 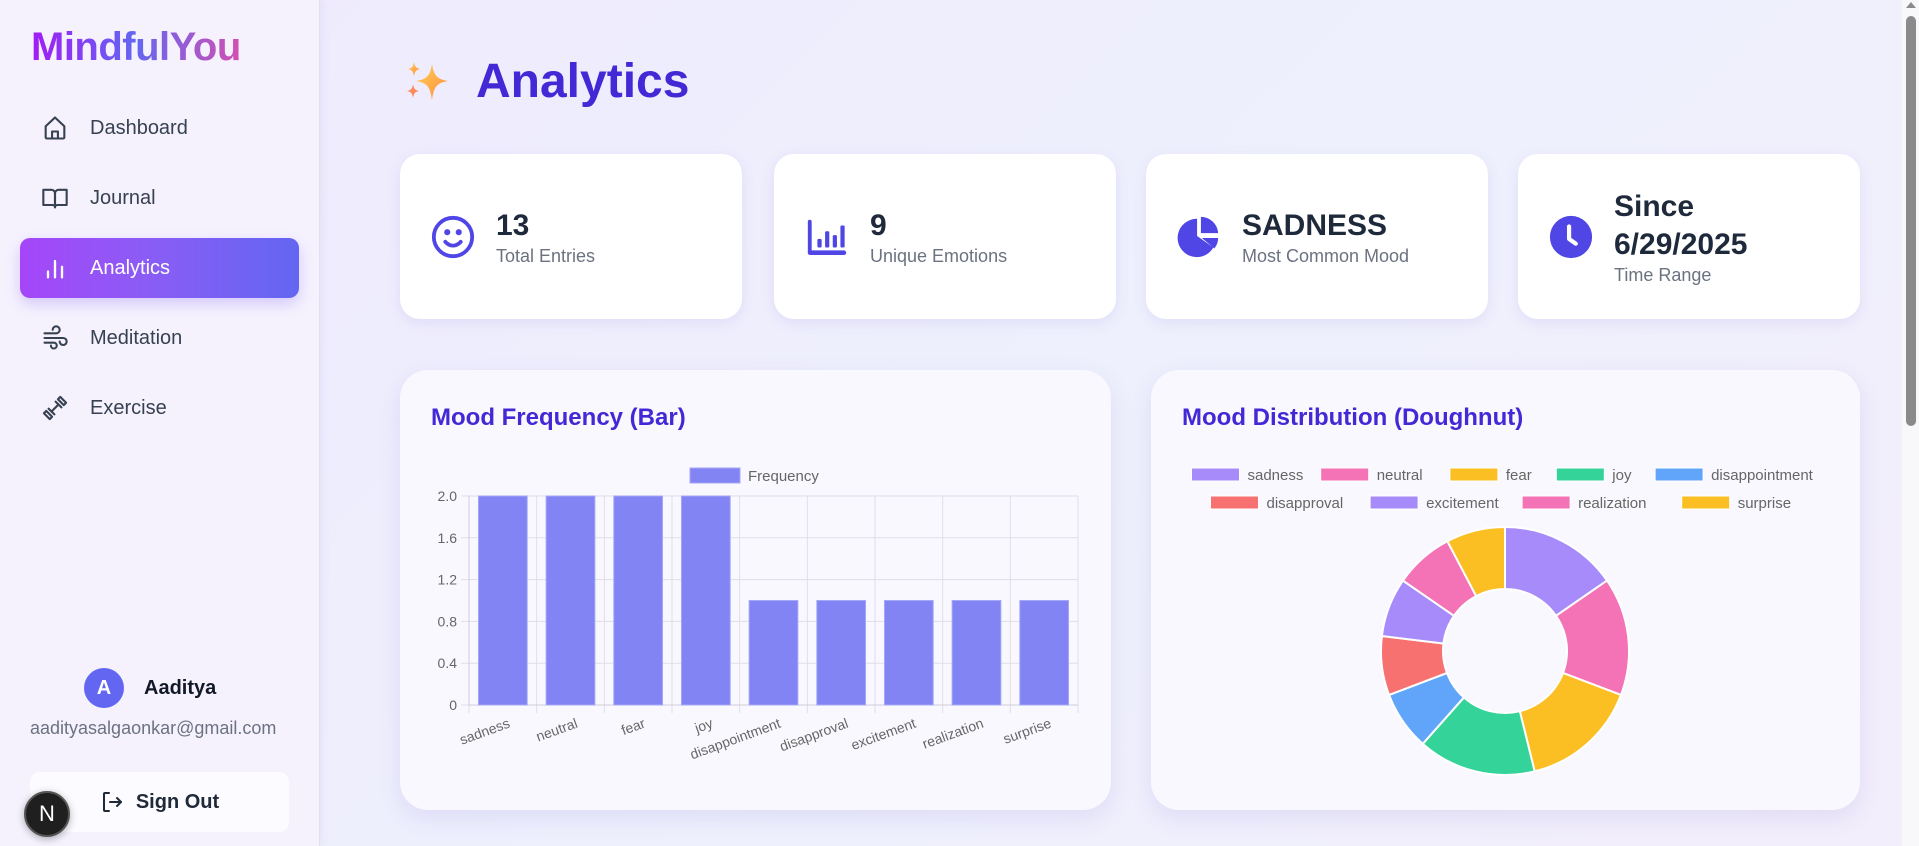 What do you see at coordinates (773, 653) in the screenshot?
I see `bar-disappointment` at bounding box center [773, 653].